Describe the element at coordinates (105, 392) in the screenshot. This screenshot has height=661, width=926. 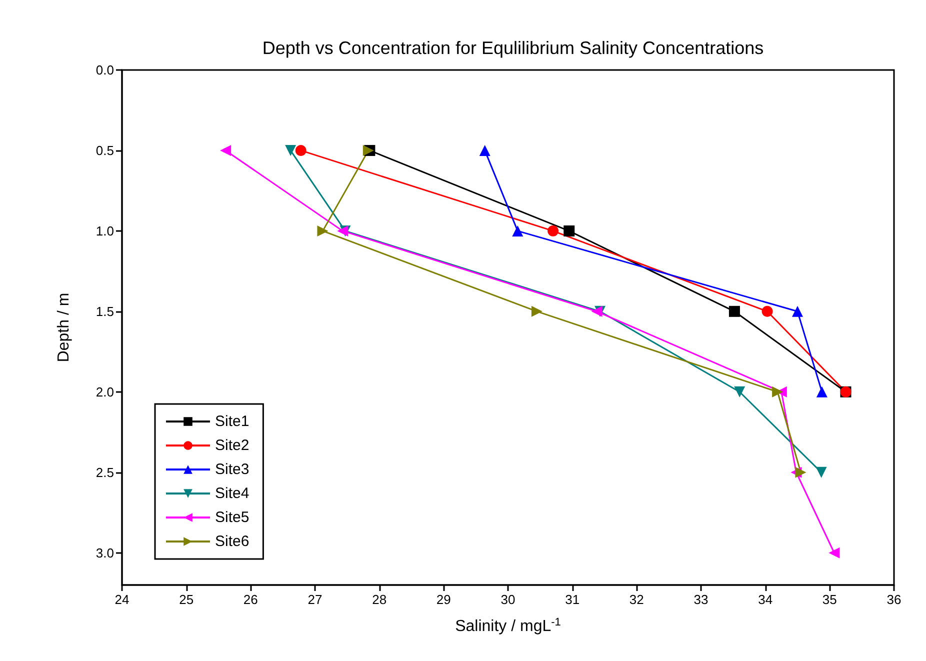
I see `y-tick-label: 2.0` at that location.